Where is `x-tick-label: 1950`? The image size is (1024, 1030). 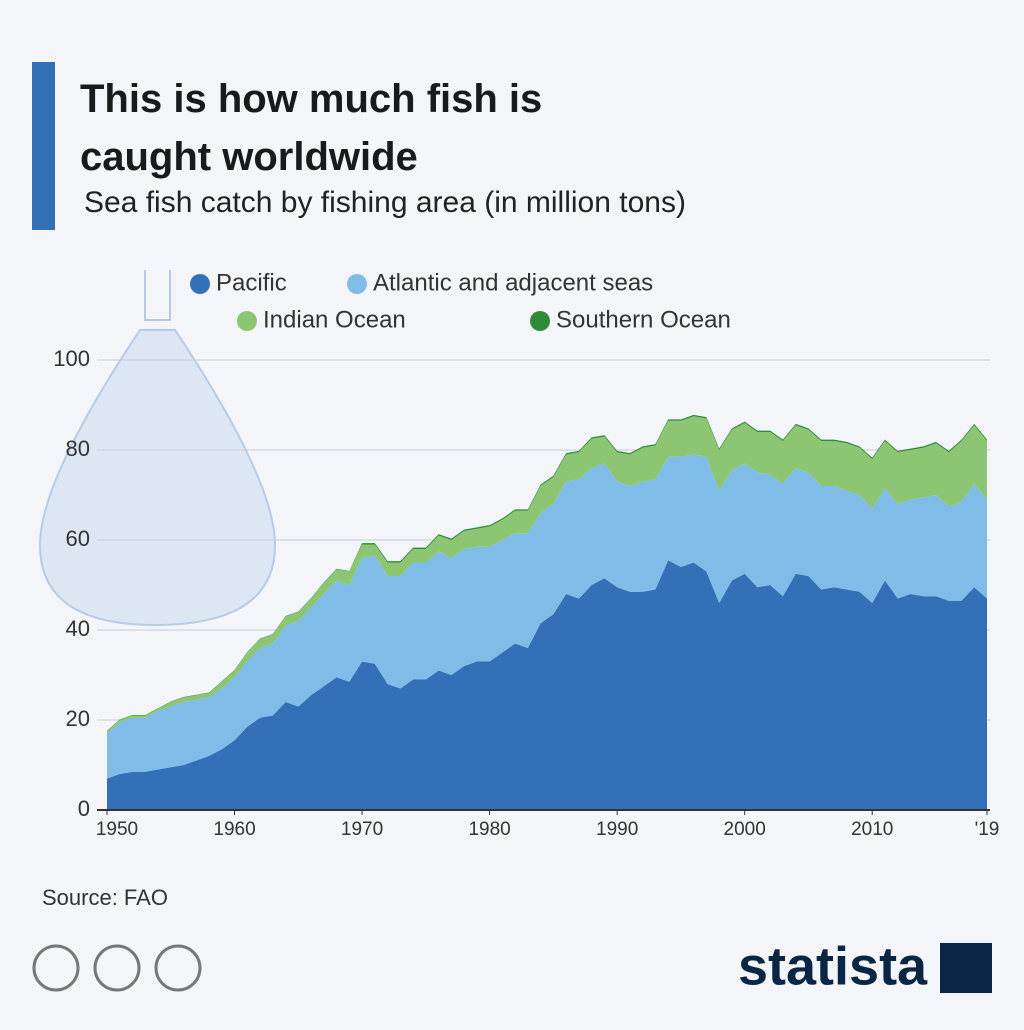 x-tick-label: 1950 is located at coordinates (117, 829).